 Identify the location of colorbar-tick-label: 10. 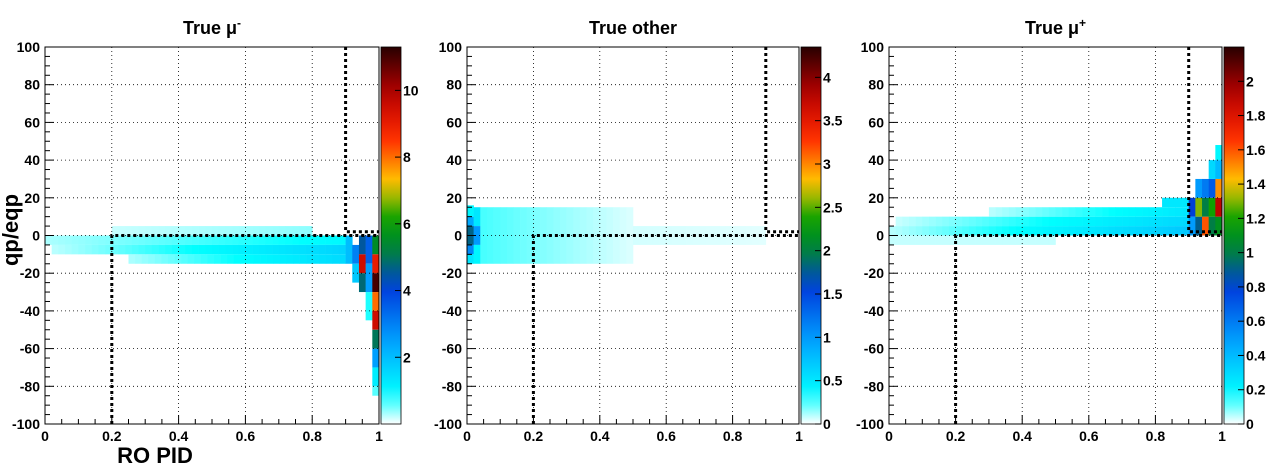
(411, 90).